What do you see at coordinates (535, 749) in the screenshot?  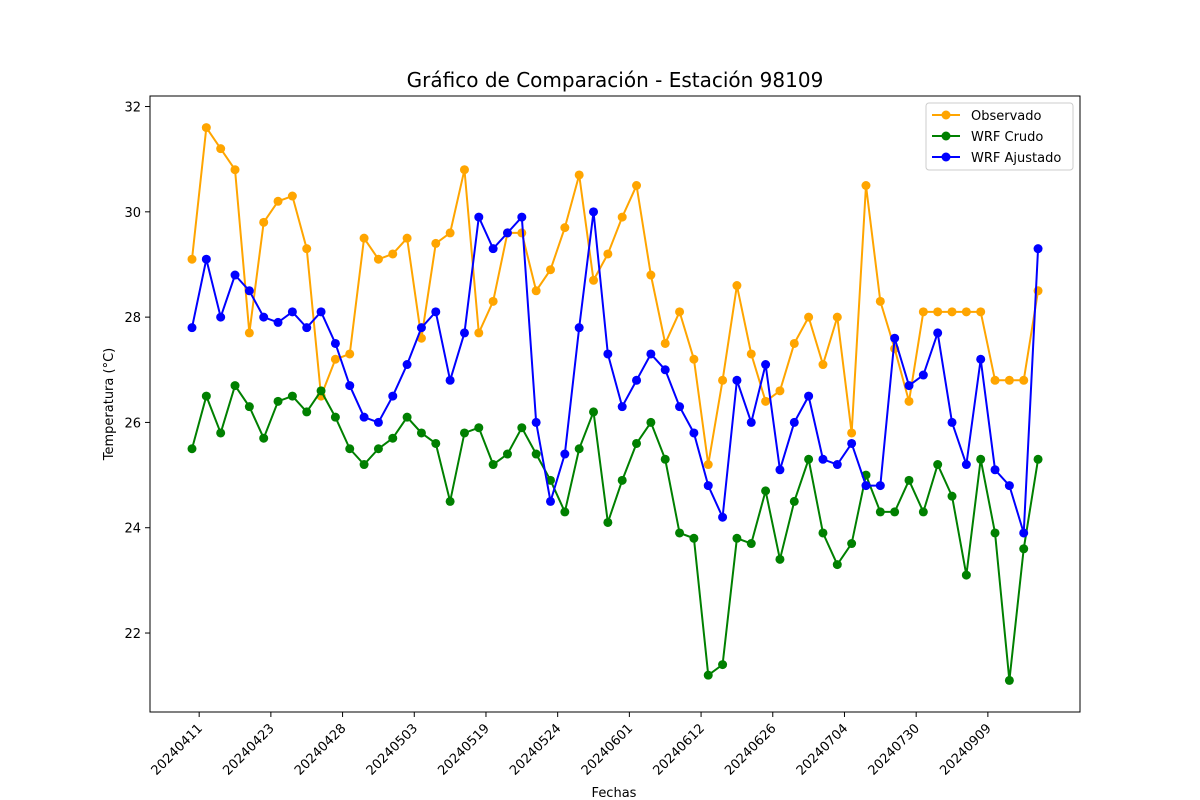 I see `x-tick-label: 20240524` at bounding box center [535, 749].